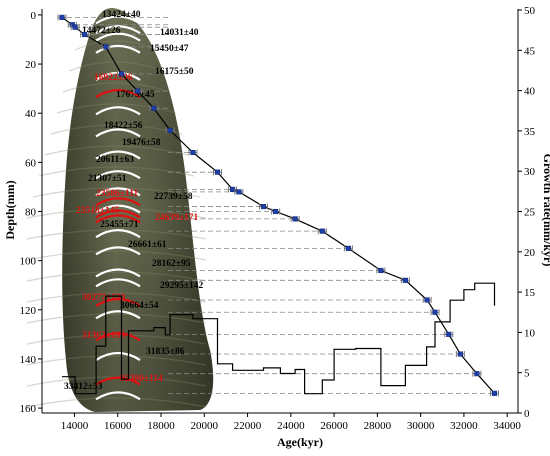  I want to click on bottom-tick-label: 32000, so click(464, 426).